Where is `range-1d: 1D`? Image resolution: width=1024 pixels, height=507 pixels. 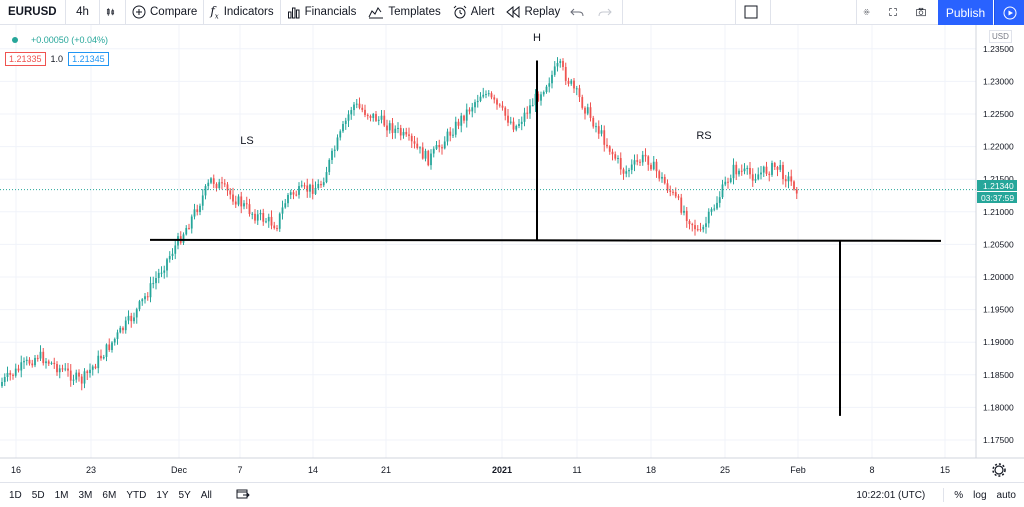
range-1d: 1D is located at coordinates (15, 495).